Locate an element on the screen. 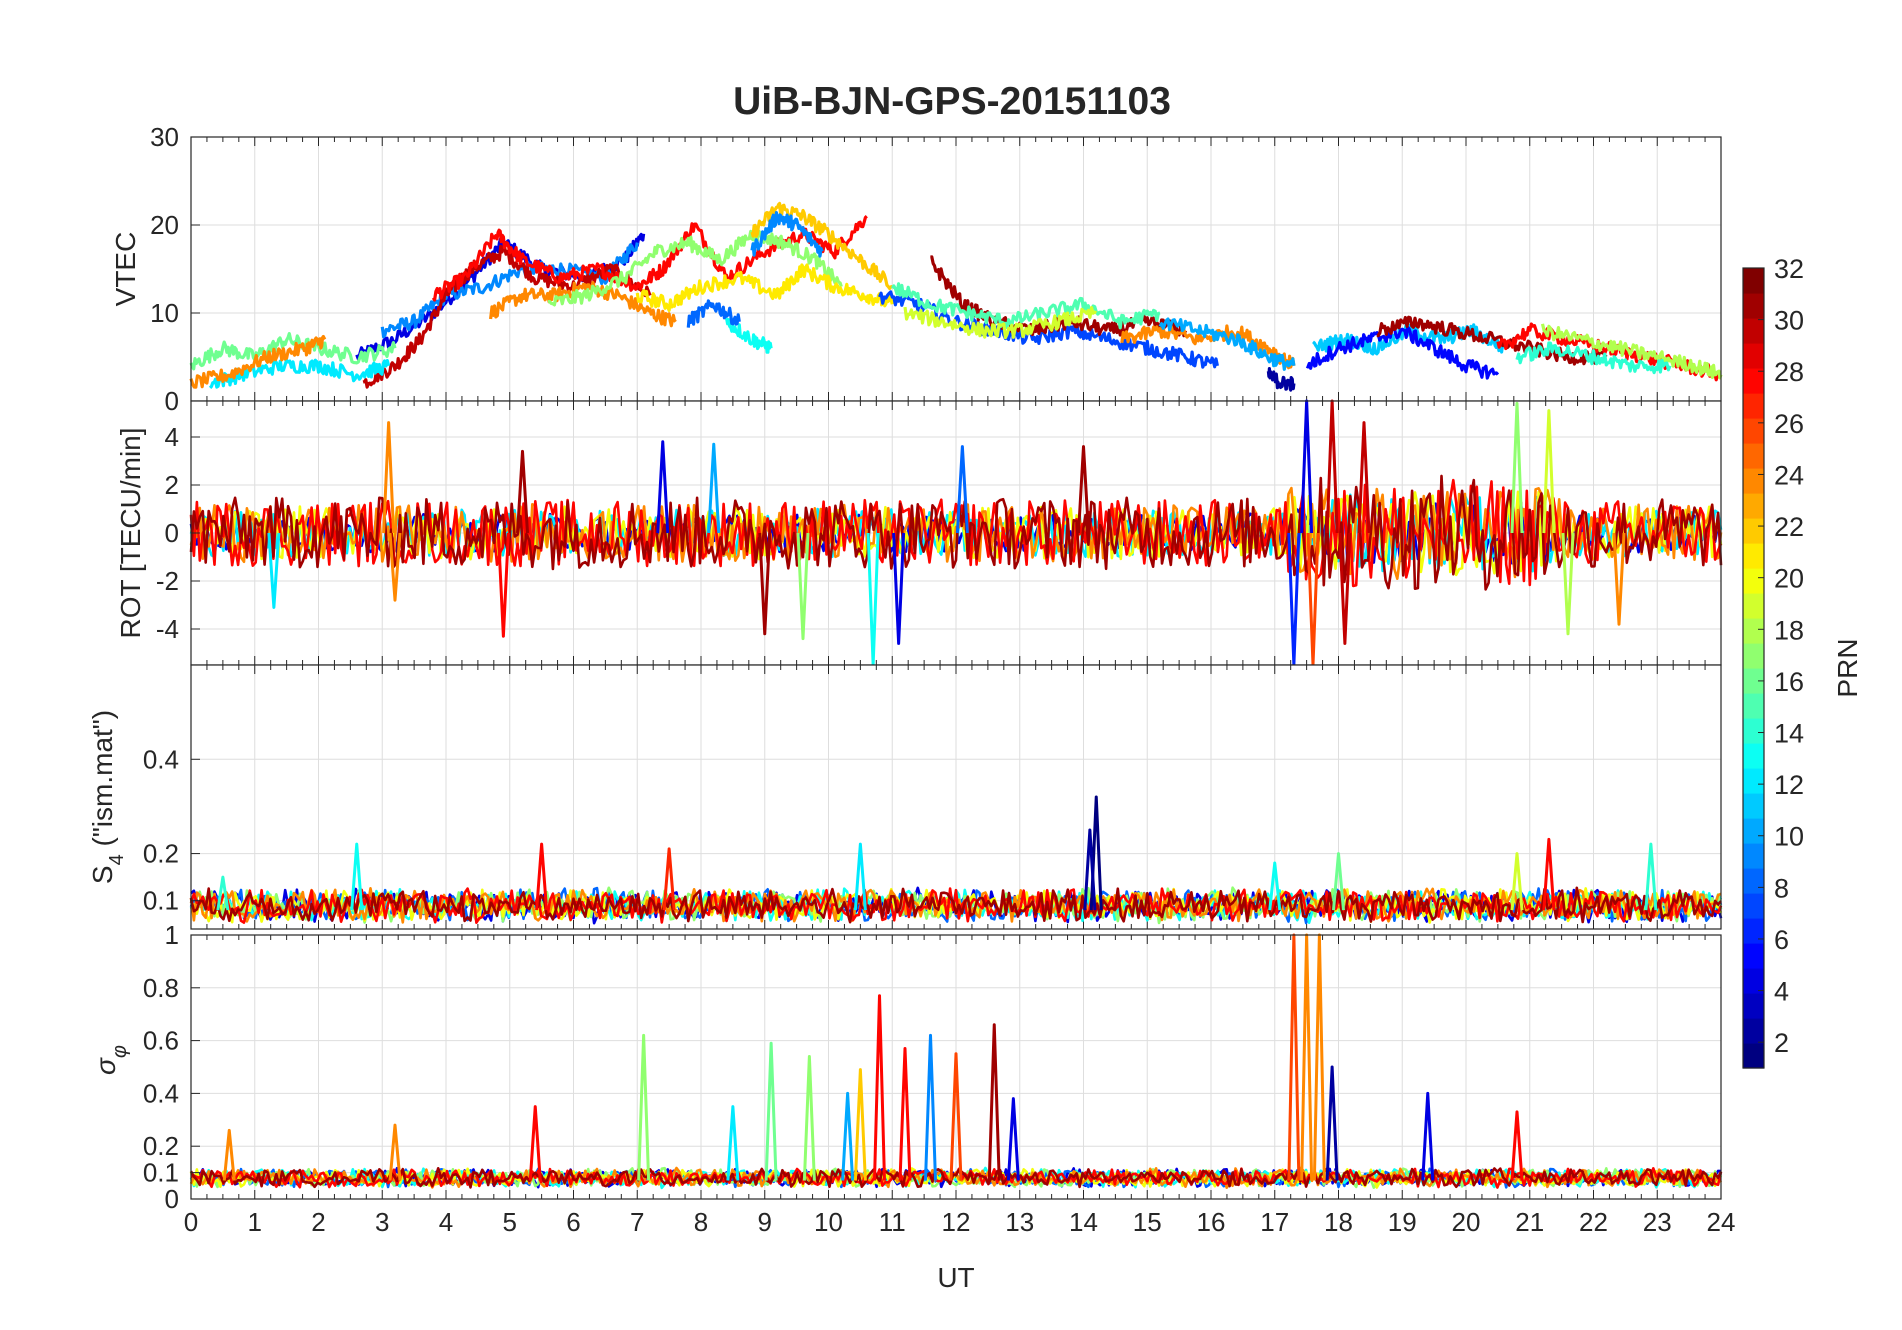 The image size is (1902, 1330). x-tick-label: 22 is located at coordinates (1593, 1222).